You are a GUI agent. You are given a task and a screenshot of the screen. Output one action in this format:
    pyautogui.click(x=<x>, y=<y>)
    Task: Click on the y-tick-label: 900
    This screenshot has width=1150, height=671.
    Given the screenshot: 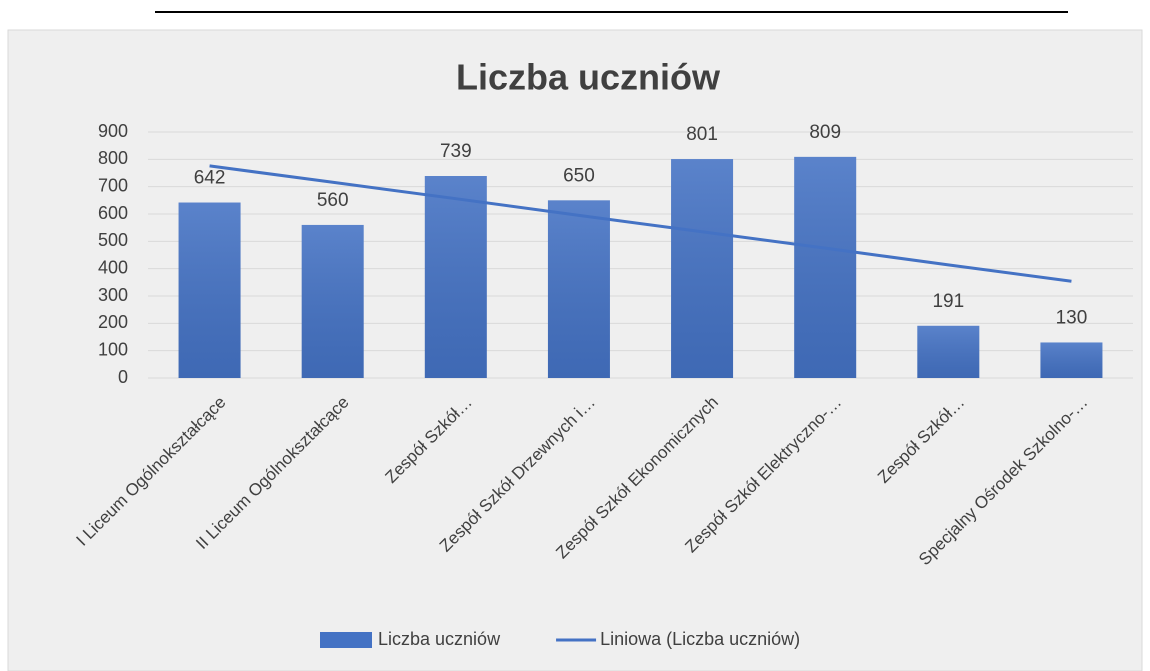 What is the action you would take?
    pyautogui.click(x=113, y=131)
    